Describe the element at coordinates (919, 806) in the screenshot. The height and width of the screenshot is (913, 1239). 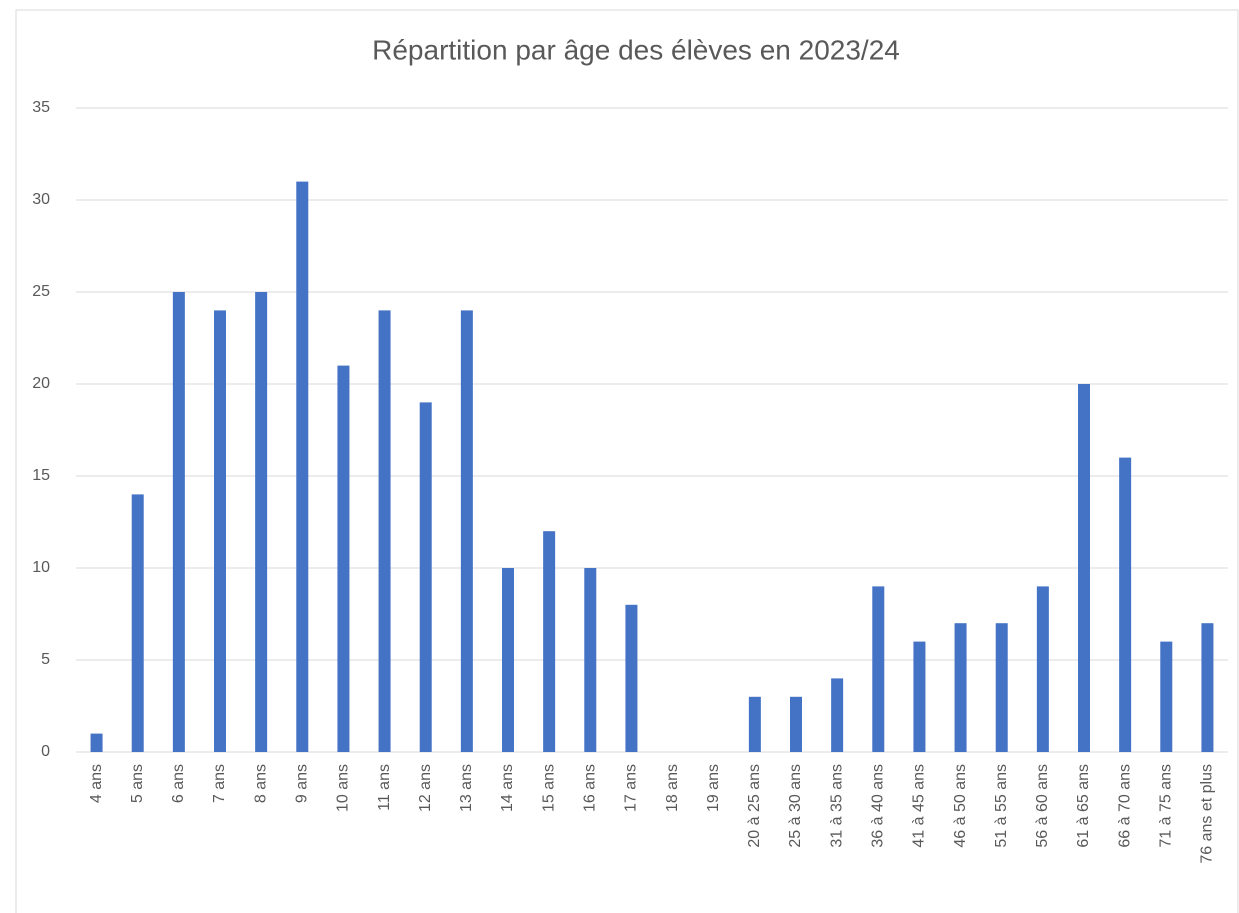
I see `x-tick-label: 41 à 45 ans` at that location.